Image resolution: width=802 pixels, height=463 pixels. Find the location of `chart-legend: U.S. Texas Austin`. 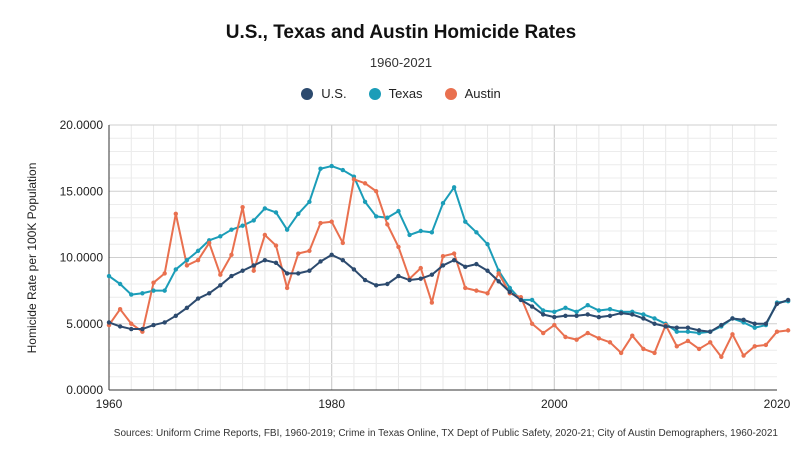

chart-legend: U.S. Texas Austin is located at coordinates (401, 93).